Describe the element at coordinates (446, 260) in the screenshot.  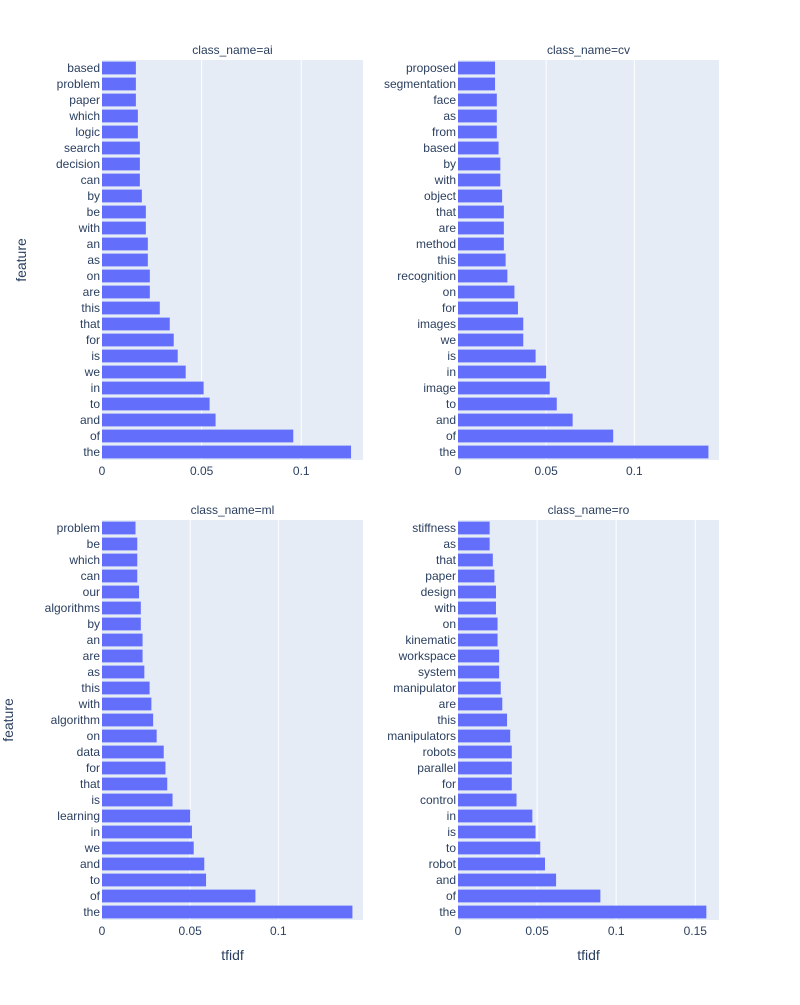
I see `category-label: this` at that location.